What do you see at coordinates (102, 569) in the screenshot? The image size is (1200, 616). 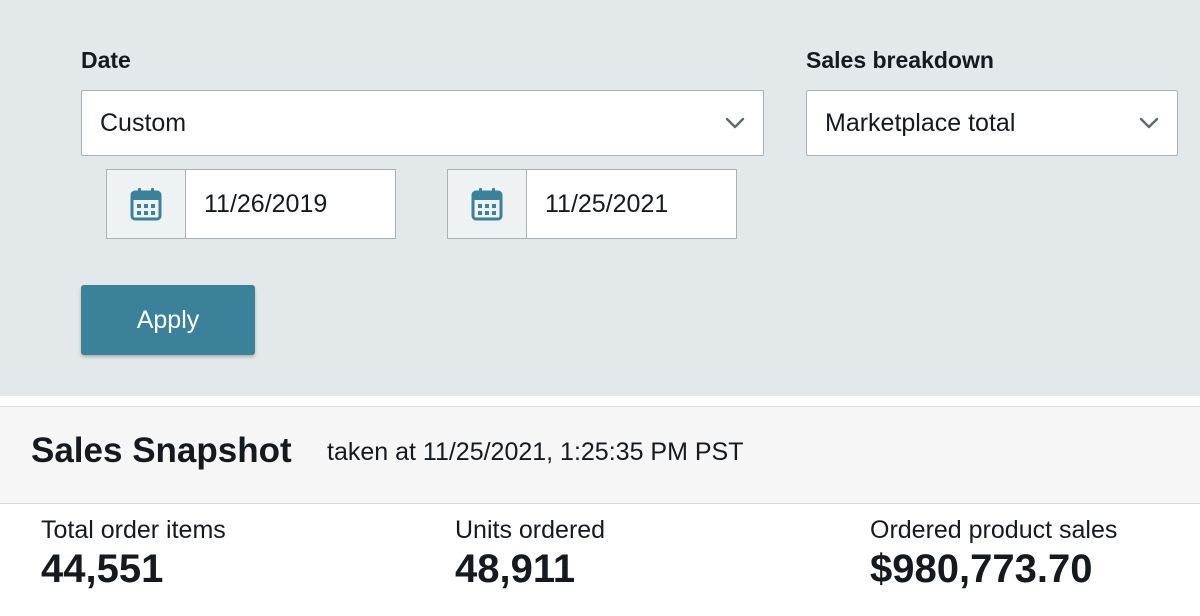 I see `metric-value: 44,551` at bounding box center [102, 569].